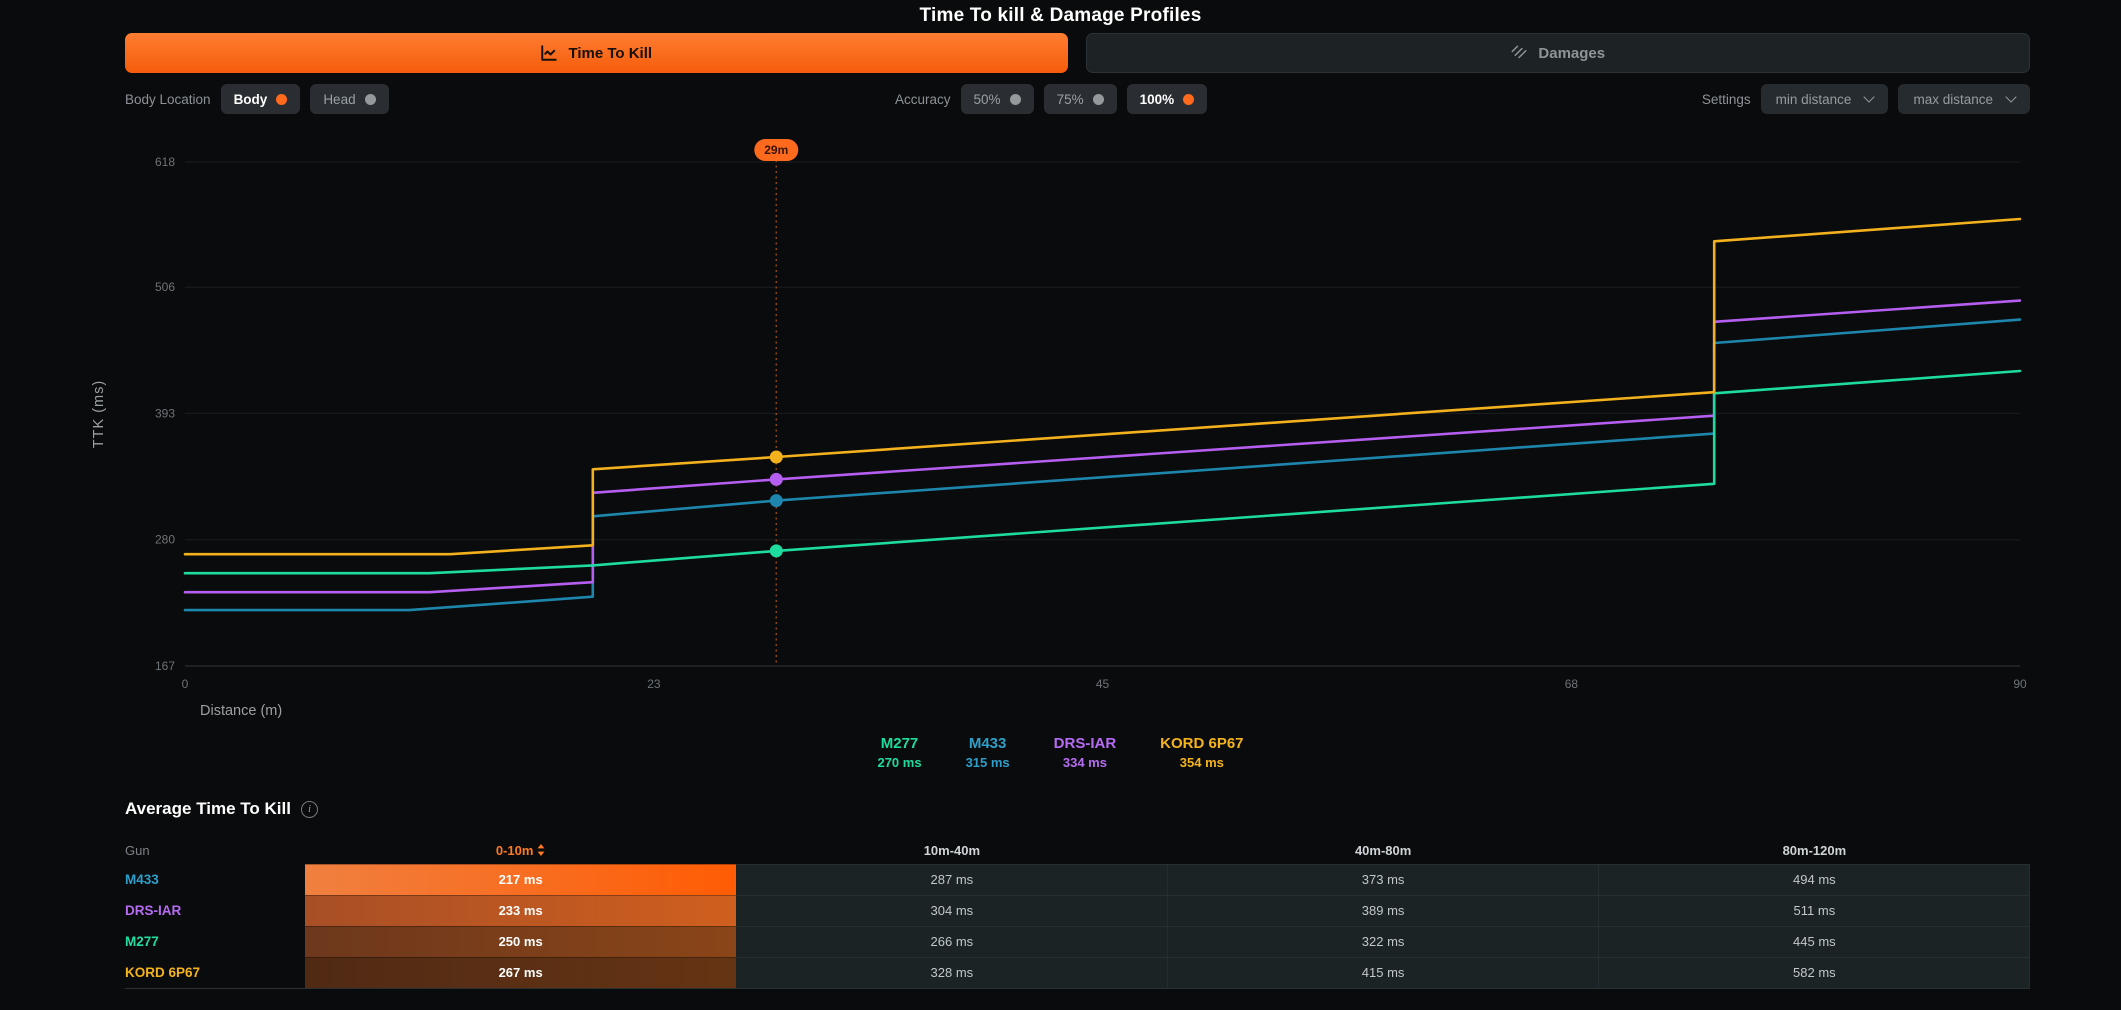  I want to click on distance-marker-pill, so click(776, 150).